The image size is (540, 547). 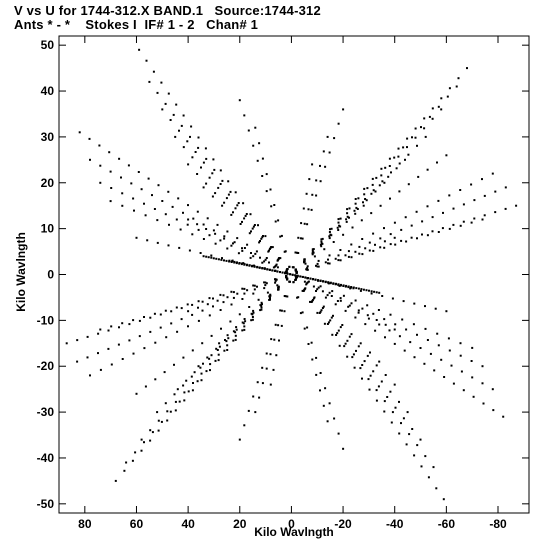 I want to click on x-tick-label: -60, so click(x=447, y=524).